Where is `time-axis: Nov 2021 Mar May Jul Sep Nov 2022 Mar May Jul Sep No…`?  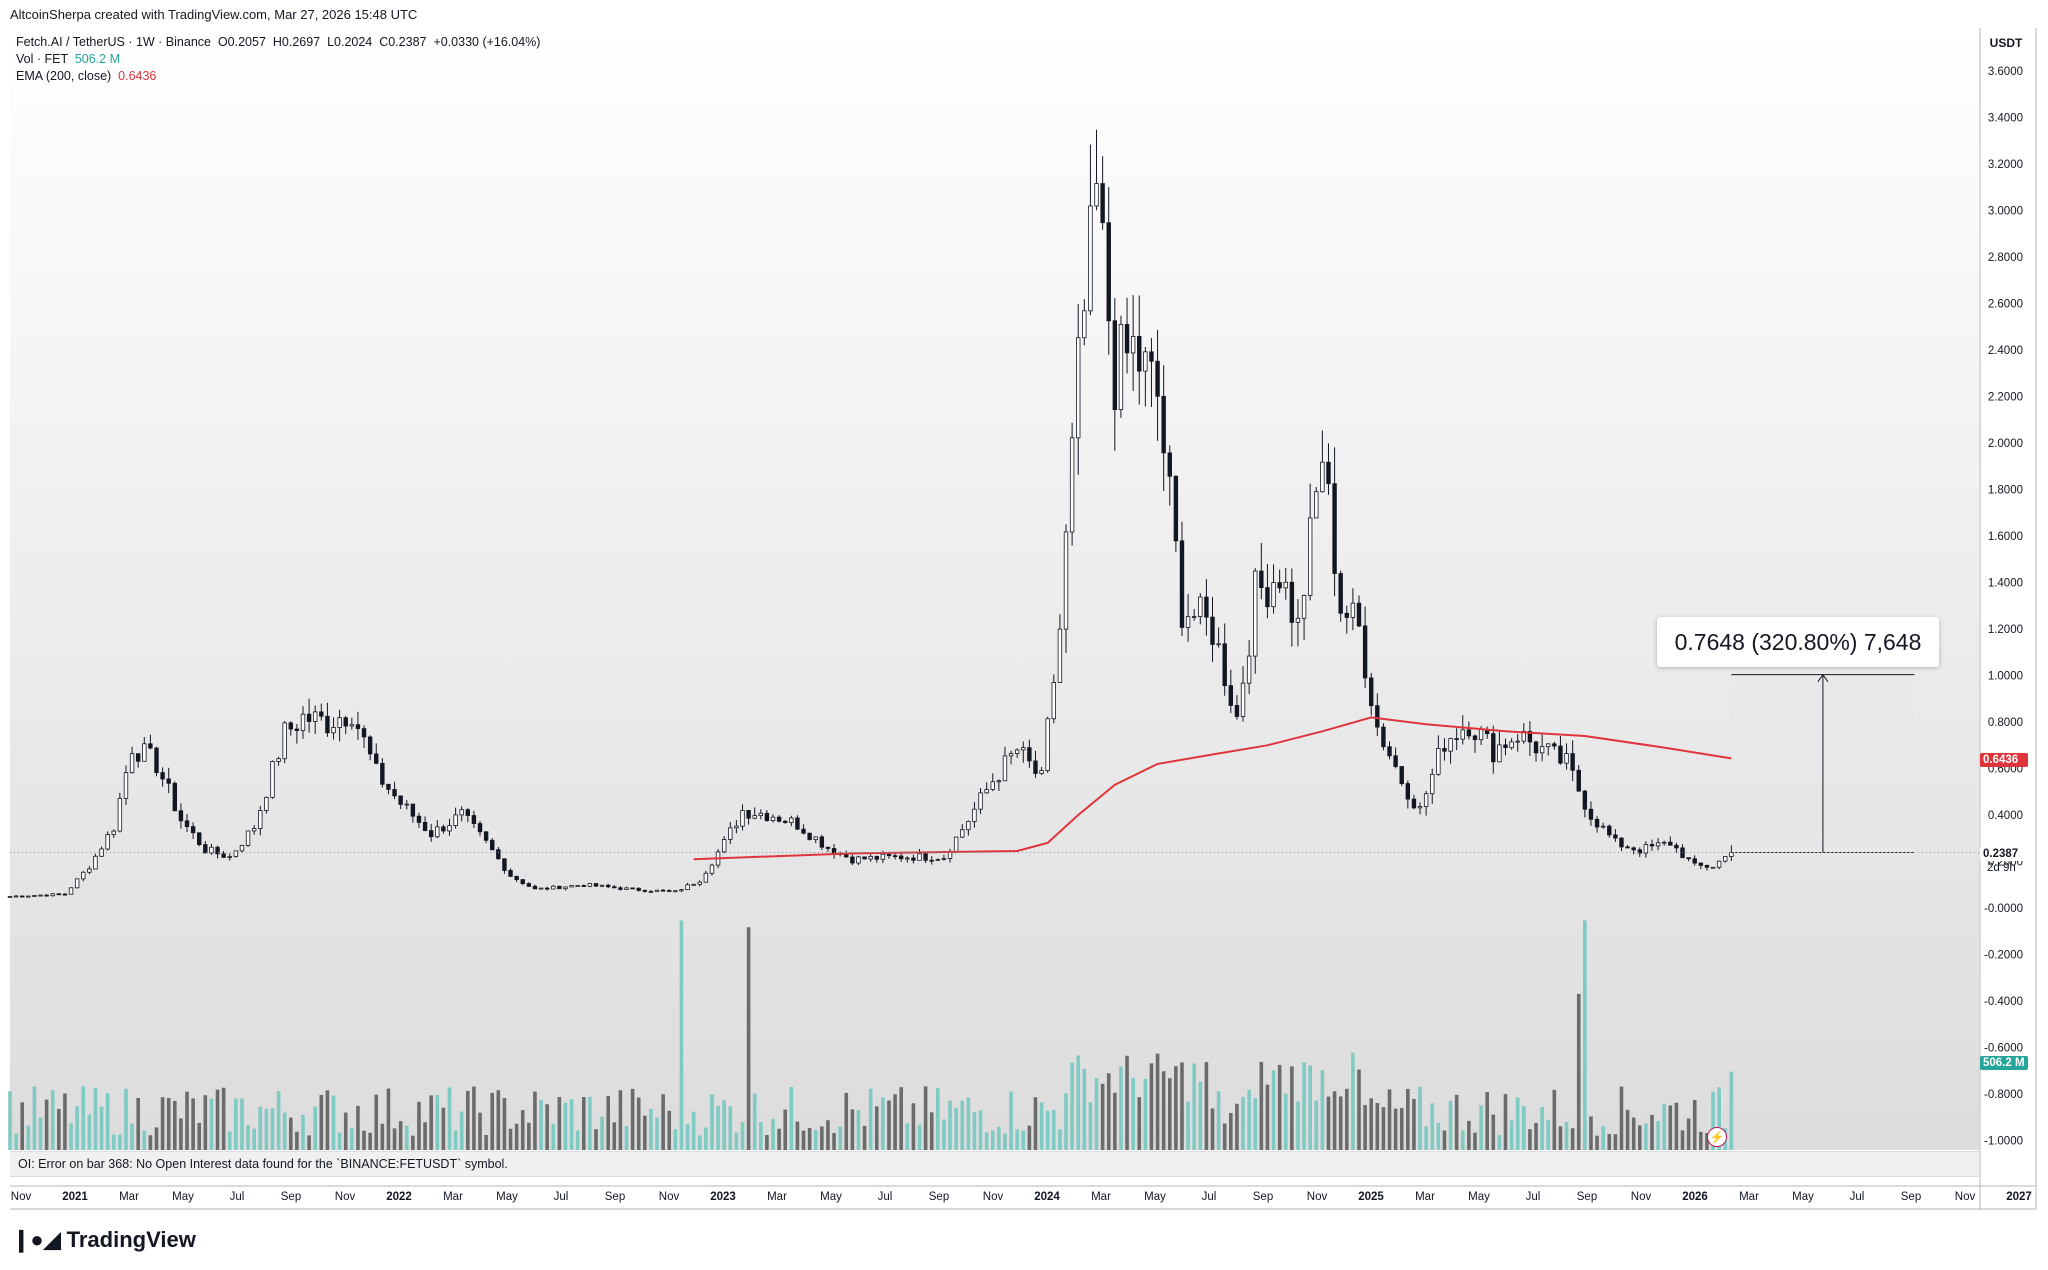
time-axis: Nov 2021 Mar May Jul Sep Nov 2022 Mar May Jul Sep No… is located at coordinates (1021, 1197).